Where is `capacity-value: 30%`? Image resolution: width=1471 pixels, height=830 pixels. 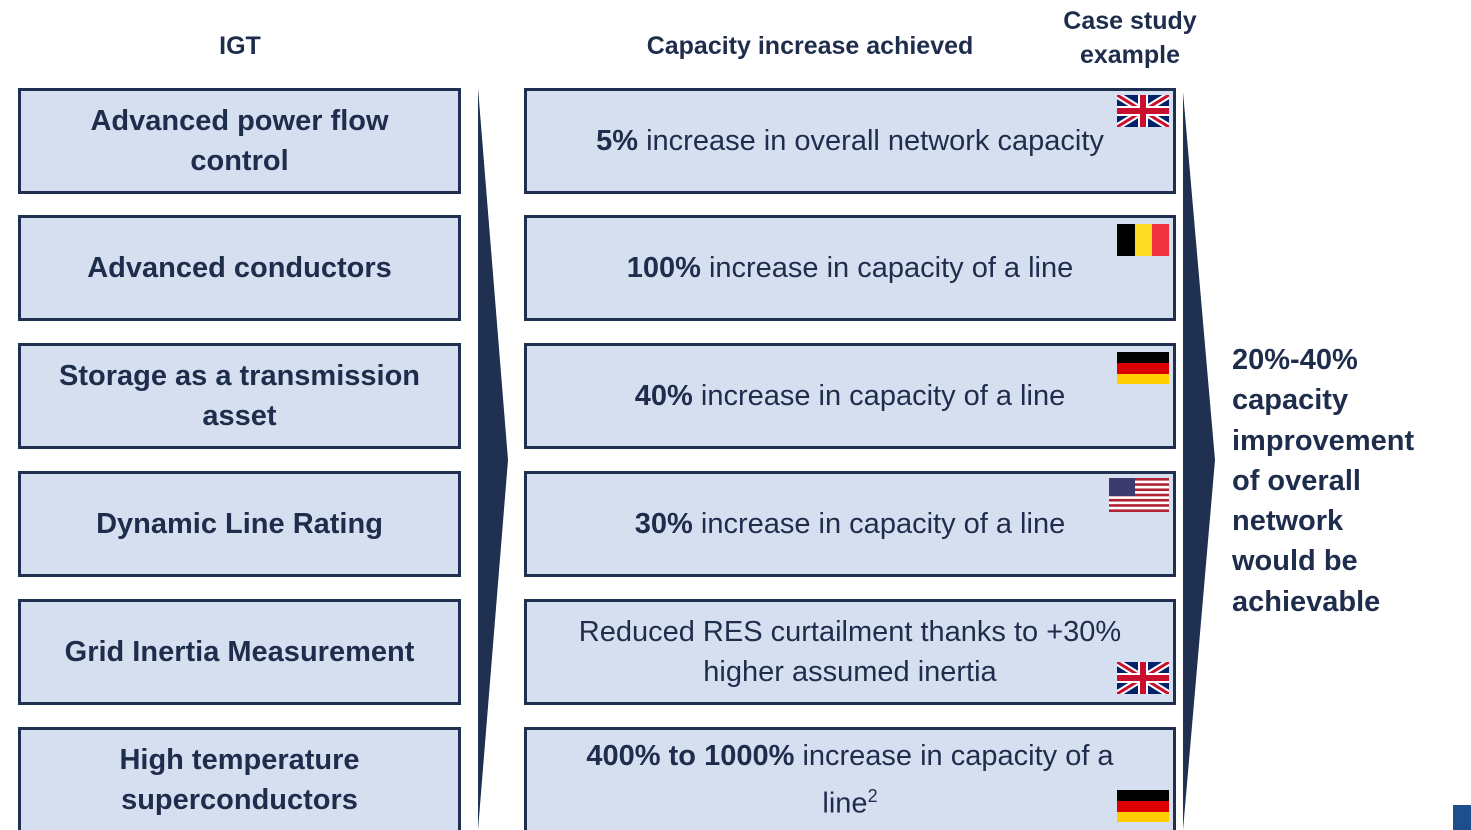
capacity-value: 30% is located at coordinates (663, 524).